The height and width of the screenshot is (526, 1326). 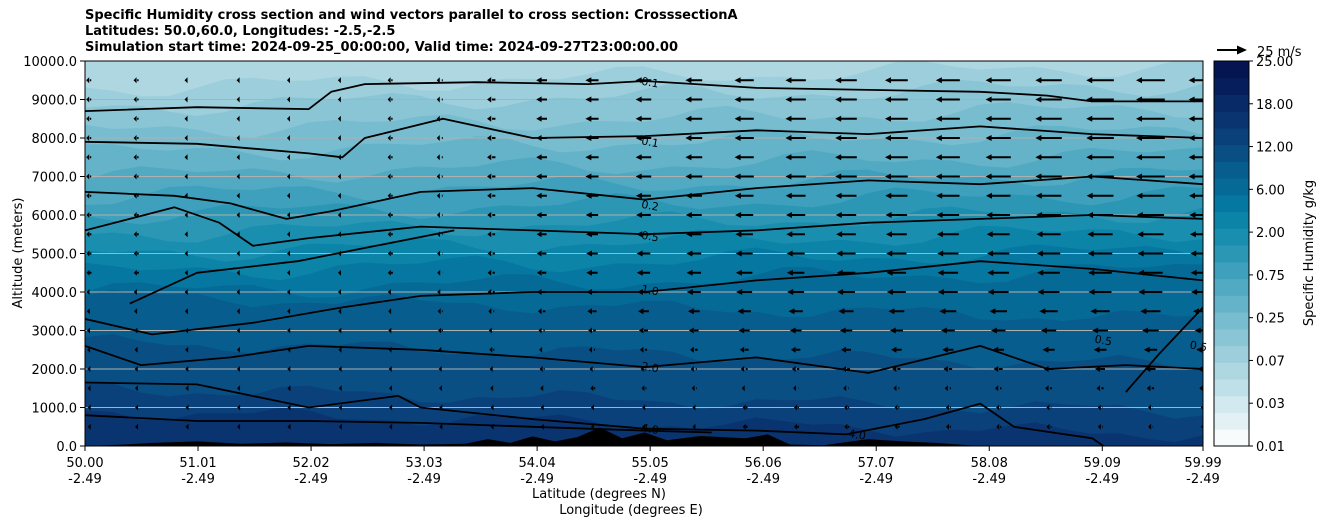 I want to click on terrain, so click(x=644, y=436).